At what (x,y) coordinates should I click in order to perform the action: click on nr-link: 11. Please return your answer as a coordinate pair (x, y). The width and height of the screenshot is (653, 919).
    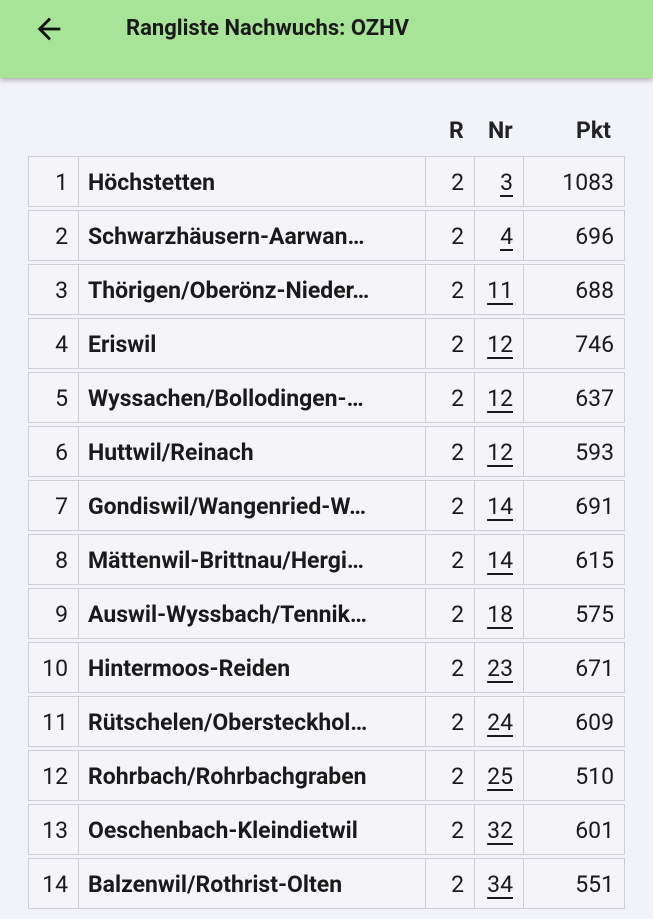
    Looking at the image, I should click on (500, 290).